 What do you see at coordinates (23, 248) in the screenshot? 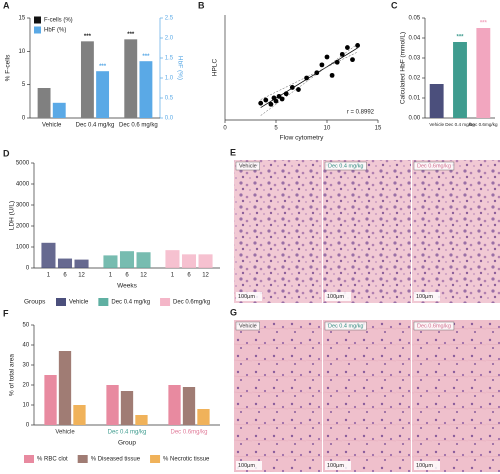
I see `y-tick-label: 1000` at bounding box center [23, 248].